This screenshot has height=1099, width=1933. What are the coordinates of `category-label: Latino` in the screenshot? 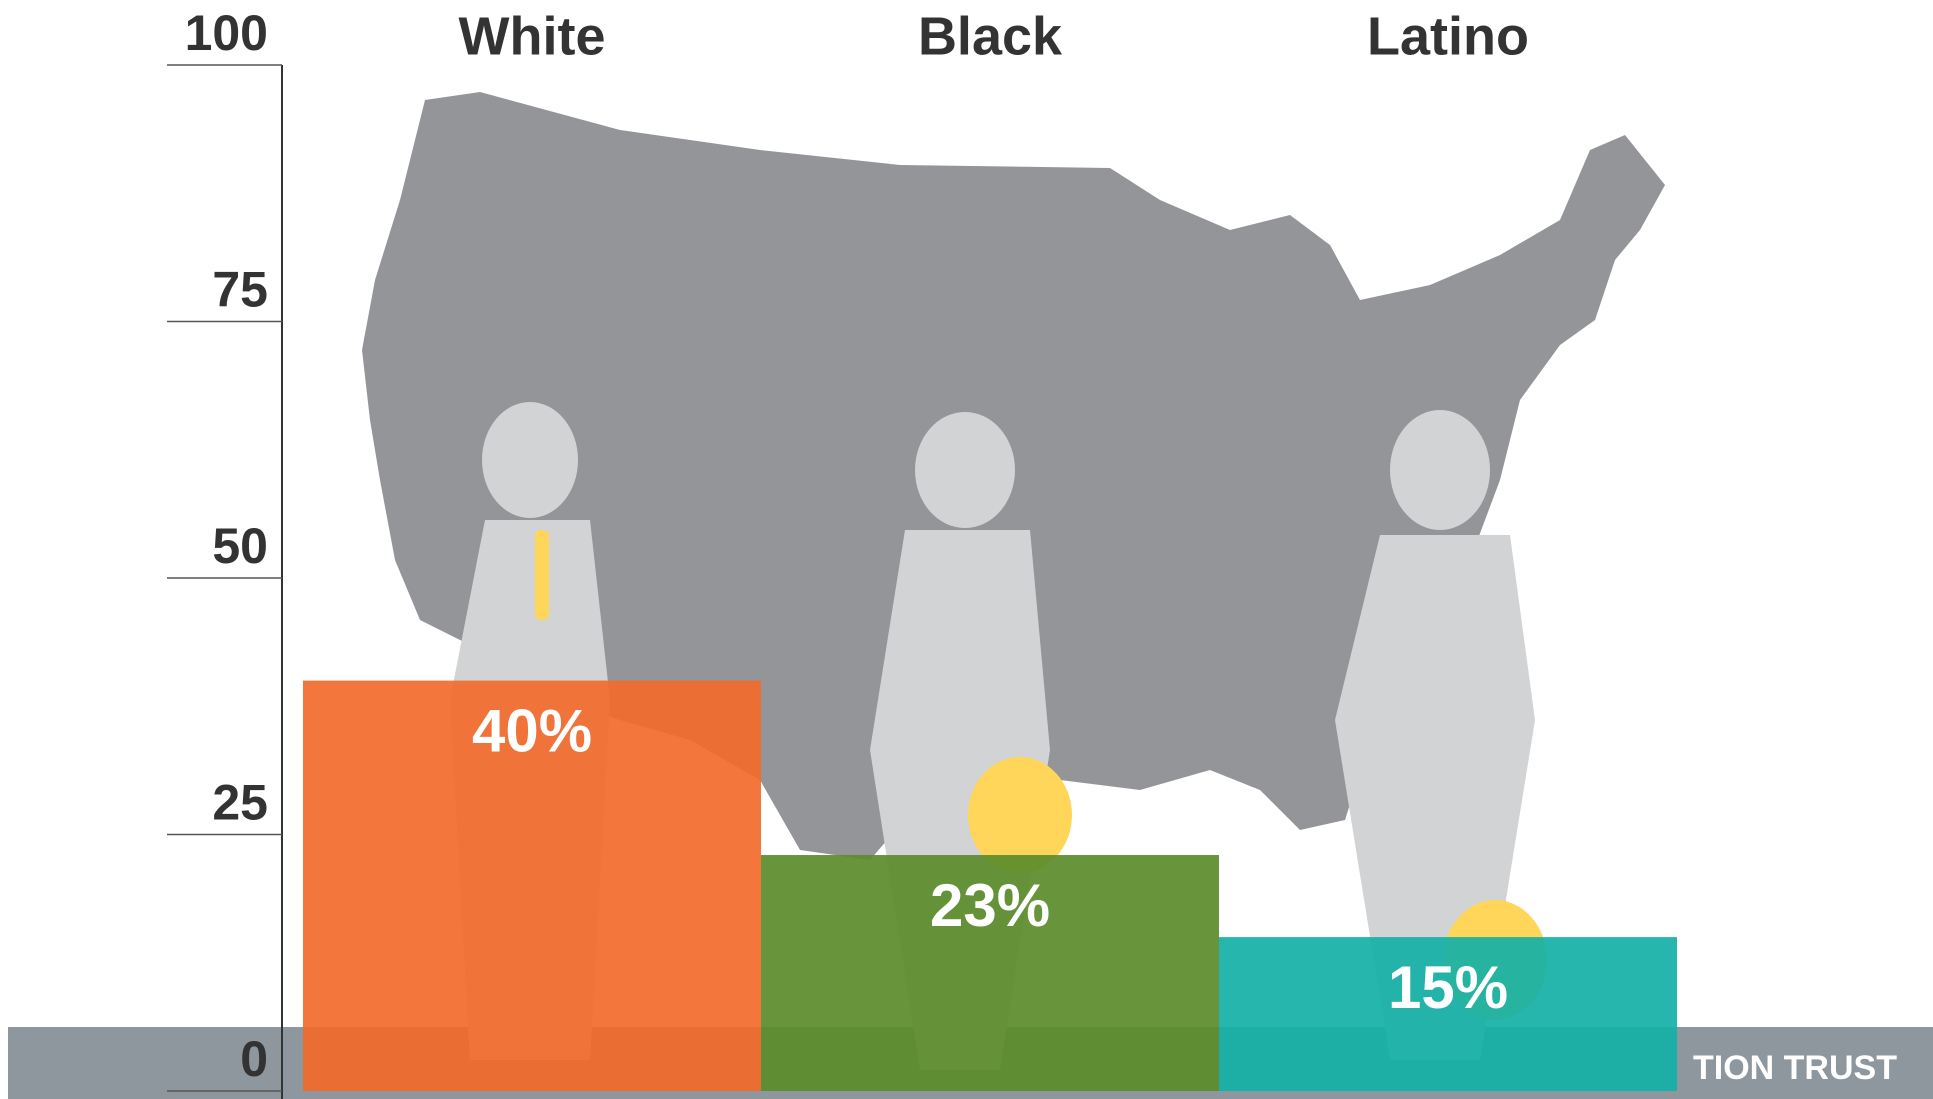 It's located at (1448, 36).